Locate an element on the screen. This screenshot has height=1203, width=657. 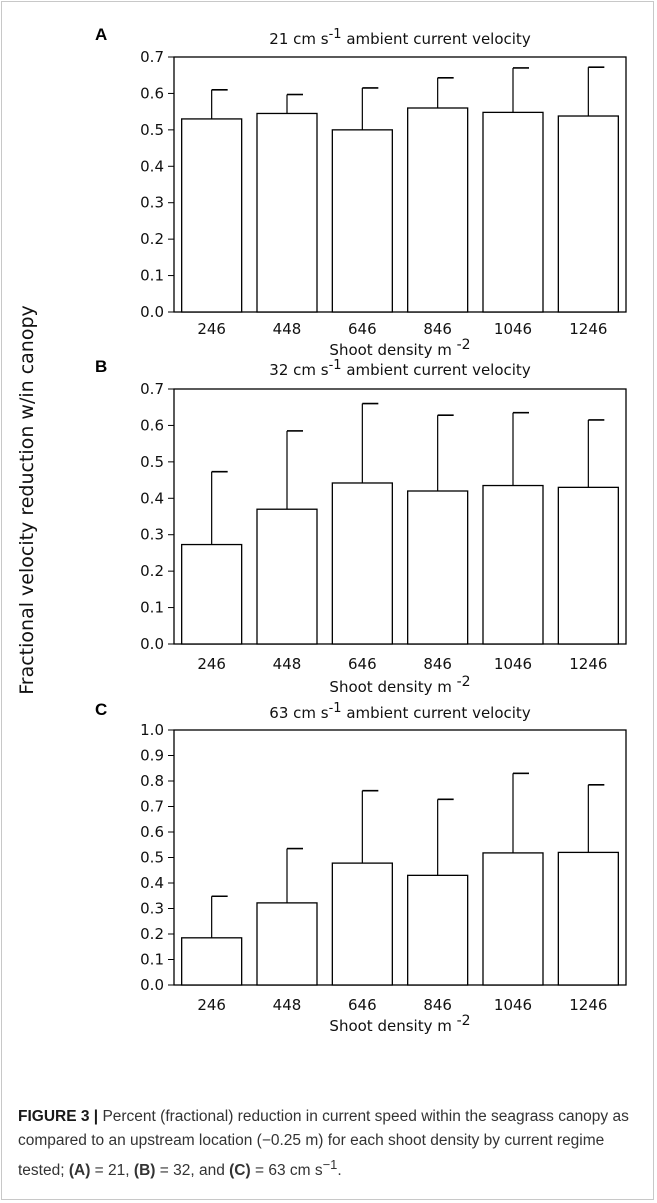
panel-title: 32 cm s-1 ambient current velocity is located at coordinates (400, 368).